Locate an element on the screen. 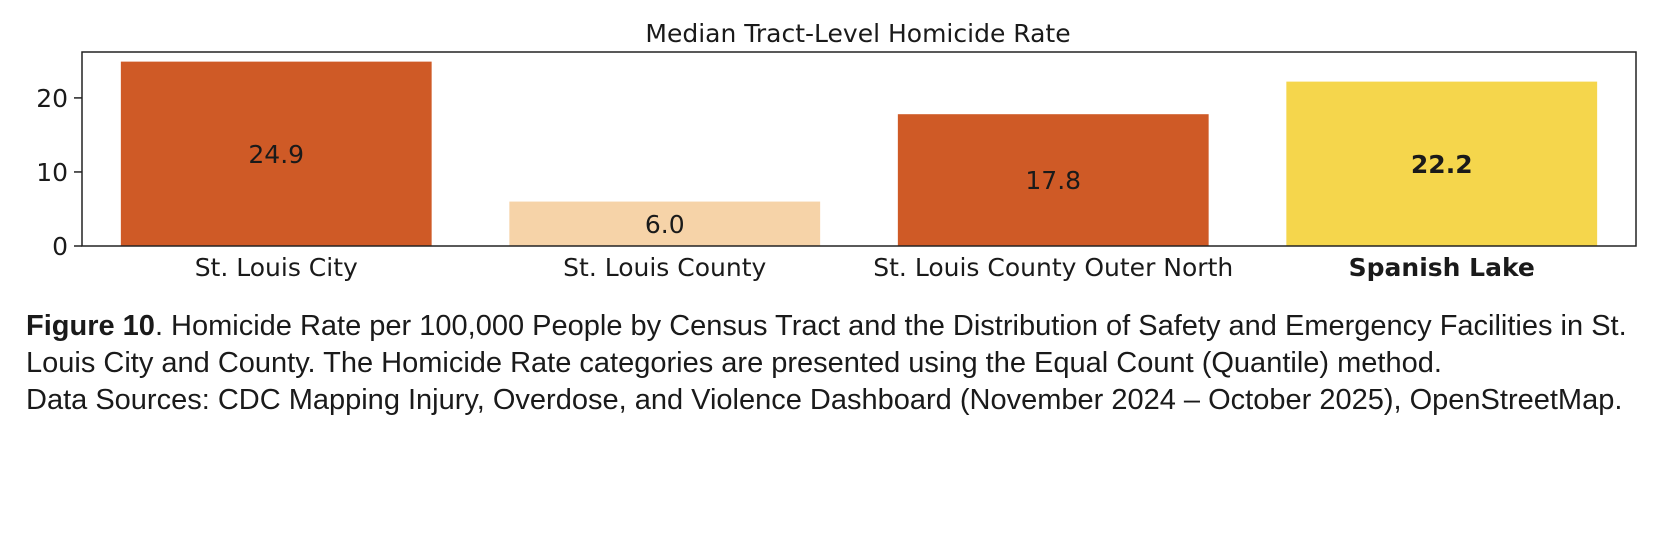 This screenshot has height=548, width=1671. x-tick-label: Spanish Lake is located at coordinates (1442, 267).